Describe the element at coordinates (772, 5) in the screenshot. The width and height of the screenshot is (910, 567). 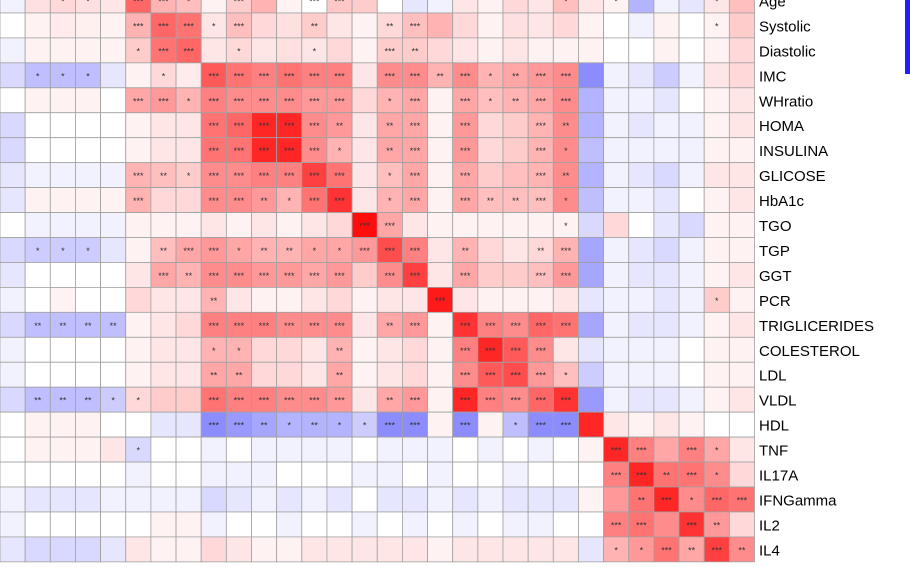
I see `row-label: Age` at that location.